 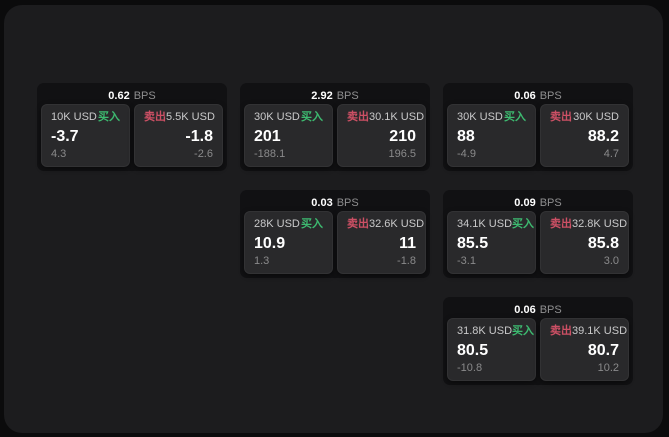 What do you see at coordinates (485, 331) in the screenshot?
I see `buy-amount: 31.8K USD` at bounding box center [485, 331].